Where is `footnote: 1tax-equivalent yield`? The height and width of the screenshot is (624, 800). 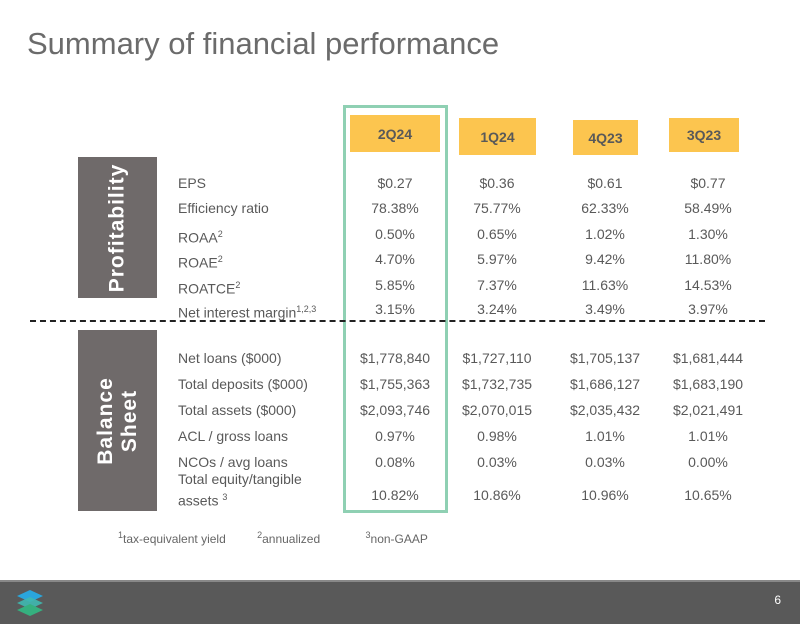 footnote: 1tax-equivalent yield is located at coordinates (172, 538).